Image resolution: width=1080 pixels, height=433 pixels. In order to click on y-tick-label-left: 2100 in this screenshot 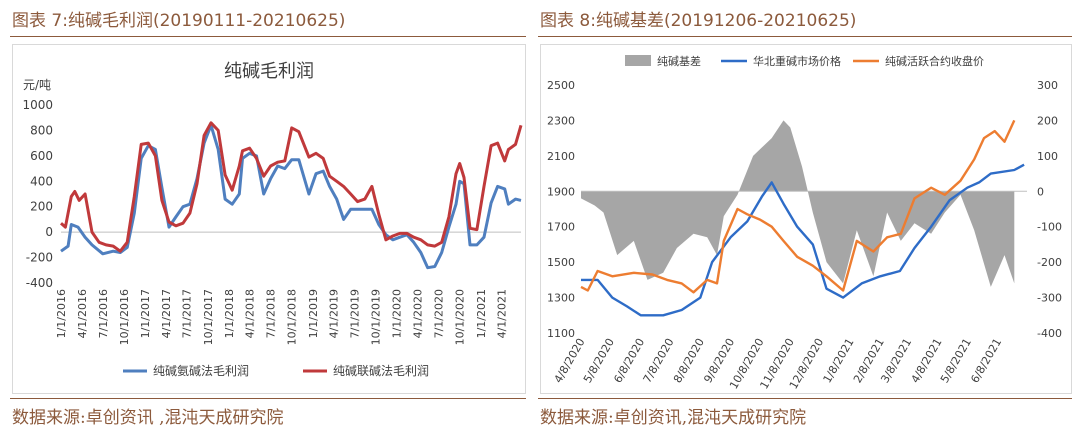, I will do `click(561, 156)`.